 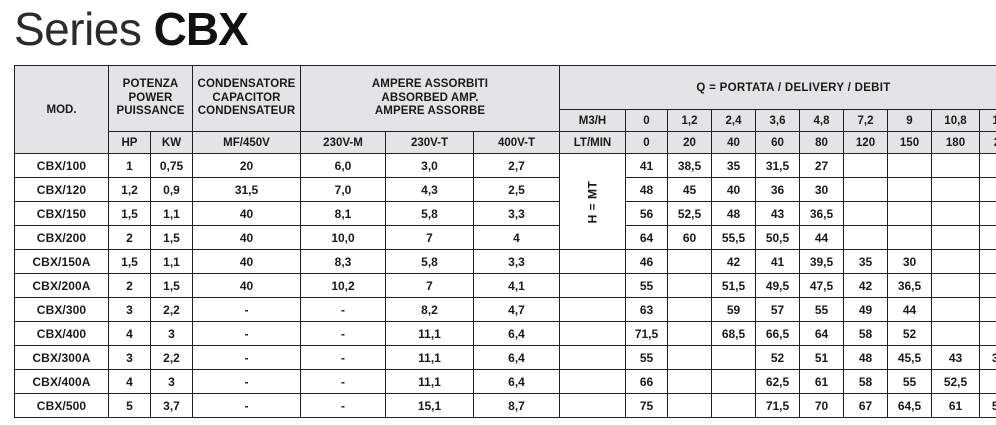 What do you see at coordinates (150, 84) in the screenshot?
I see `header-line-potenza-it: POTENZA` at bounding box center [150, 84].